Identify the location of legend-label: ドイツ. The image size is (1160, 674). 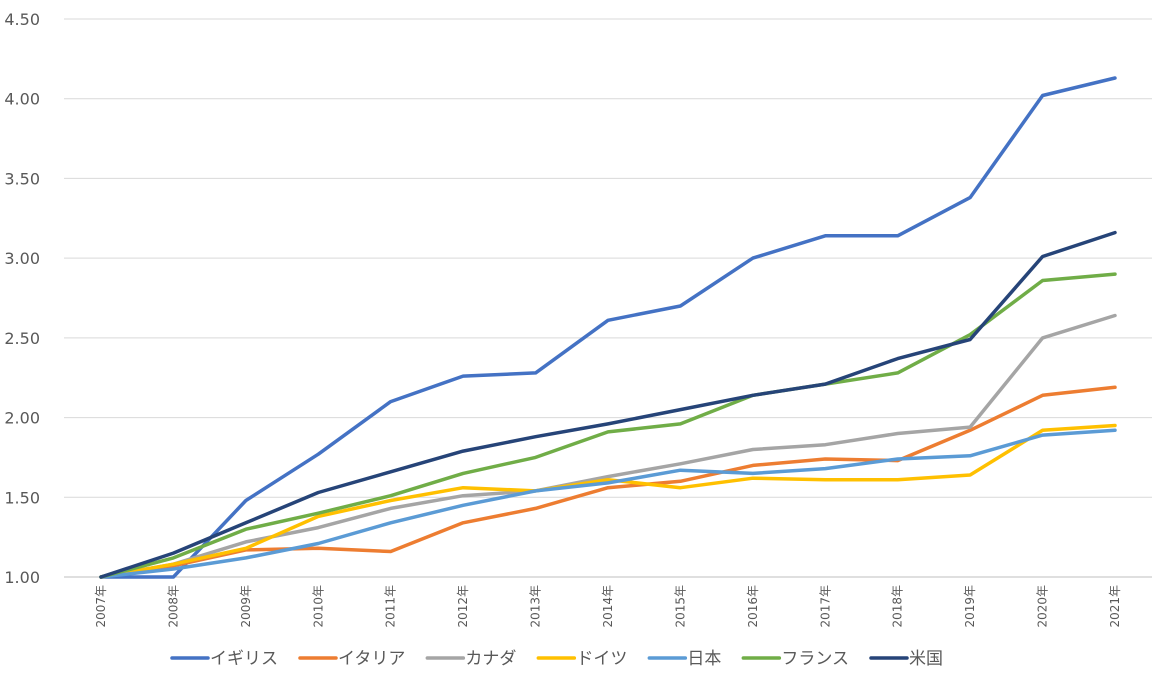
(601, 659).